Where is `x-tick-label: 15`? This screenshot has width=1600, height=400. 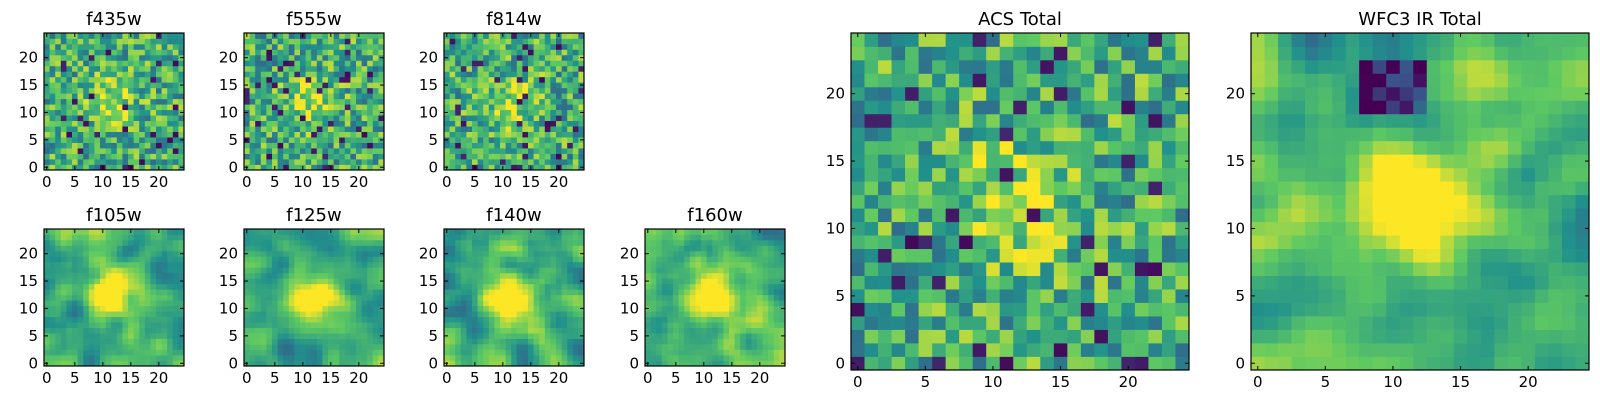
x-tick-label: 15 is located at coordinates (130, 182).